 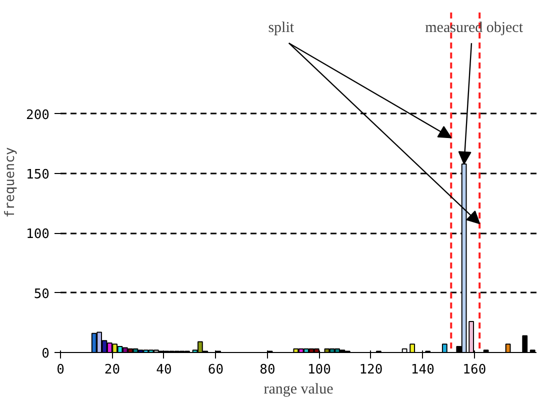 I want to click on x-tick-label: 20, so click(x=112, y=370).